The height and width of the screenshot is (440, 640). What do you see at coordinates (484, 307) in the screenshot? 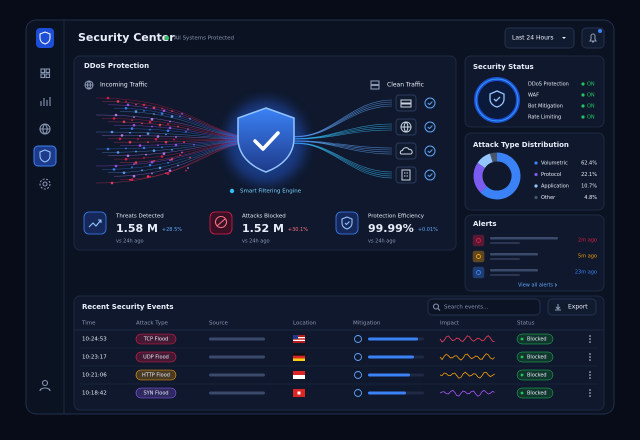
I see `search-input` at bounding box center [484, 307].